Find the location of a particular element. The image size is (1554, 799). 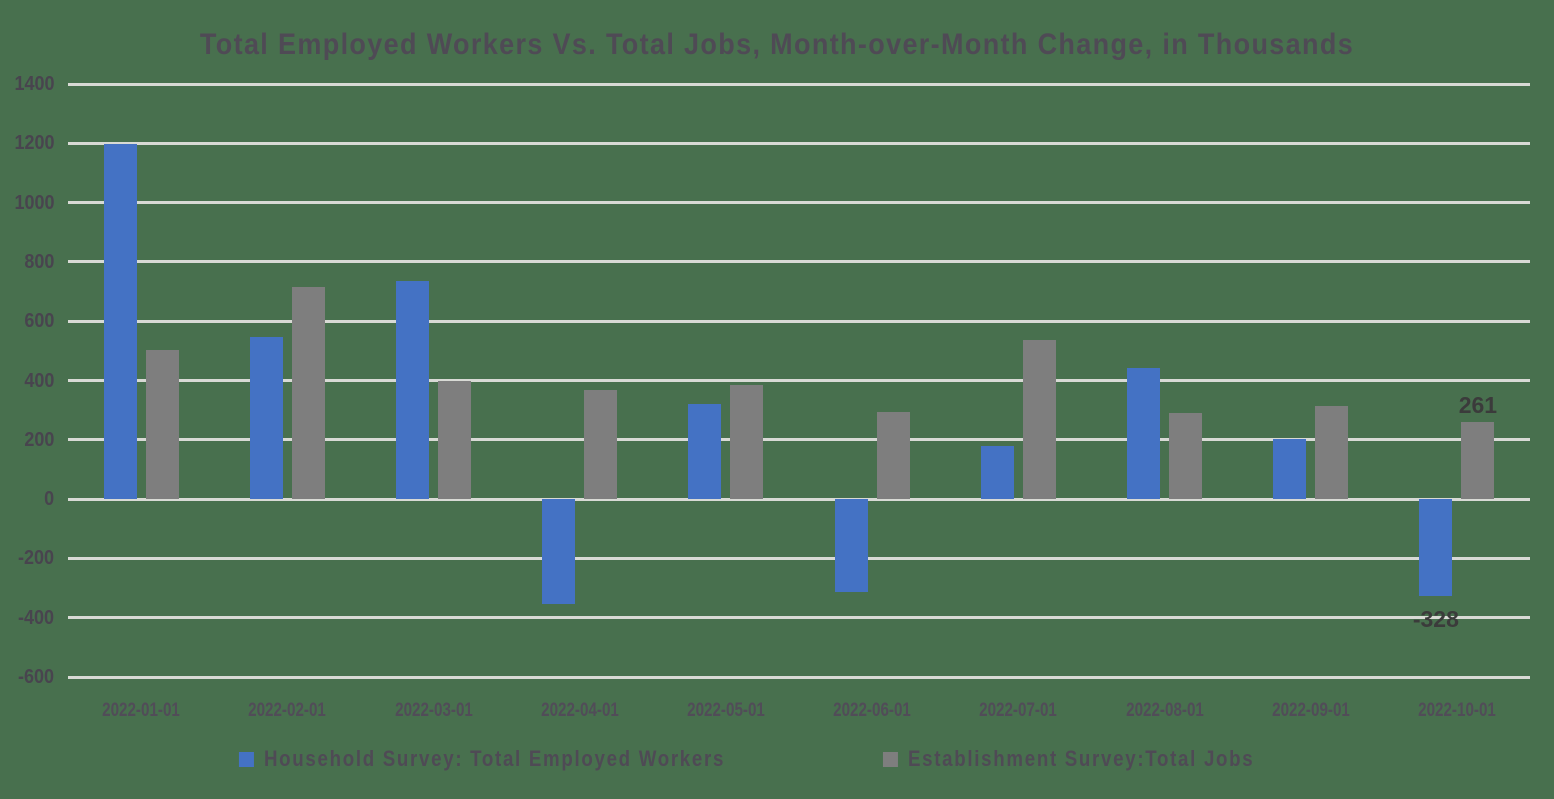

legend-item-household: Household Survey: Total Employed Workers is located at coordinates (522, 759).